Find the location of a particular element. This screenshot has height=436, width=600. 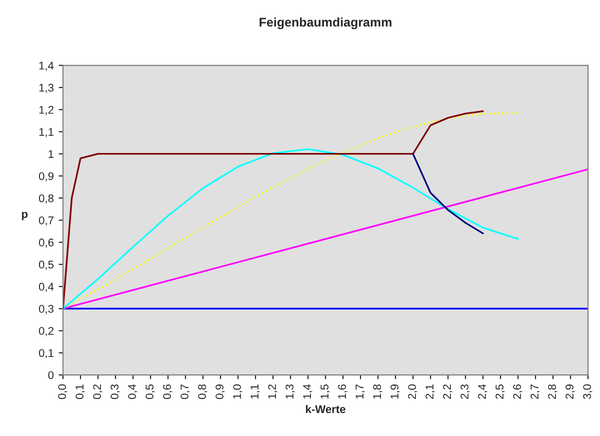

x-tick-label: 2,7 is located at coordinates (535, 391).